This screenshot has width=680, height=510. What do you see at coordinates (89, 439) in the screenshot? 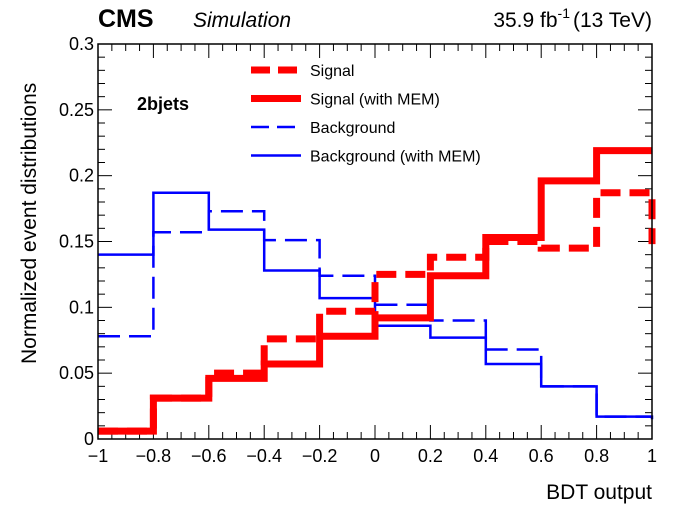
I see `y-tick-label: 0` at bounding box center [89, 439].